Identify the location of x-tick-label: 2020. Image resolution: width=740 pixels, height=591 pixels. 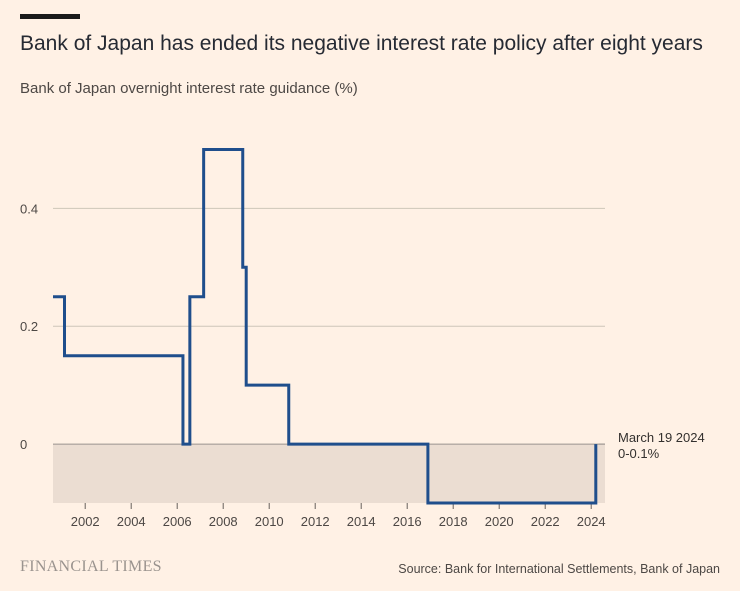
(499, 521).